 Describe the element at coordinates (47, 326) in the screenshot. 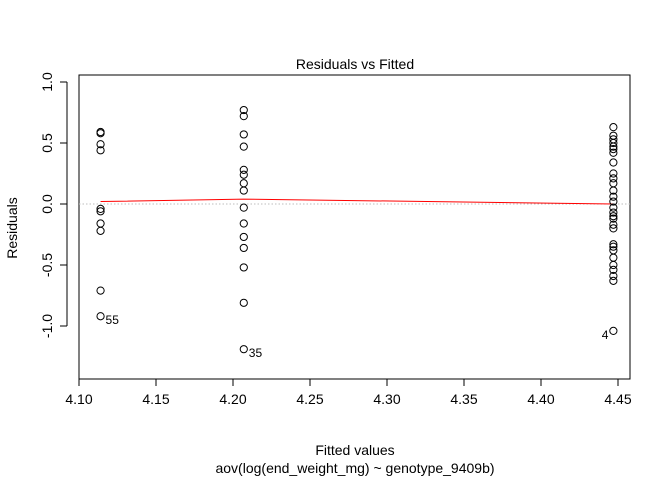

I see `y-tick-label: -1.0` at that location.